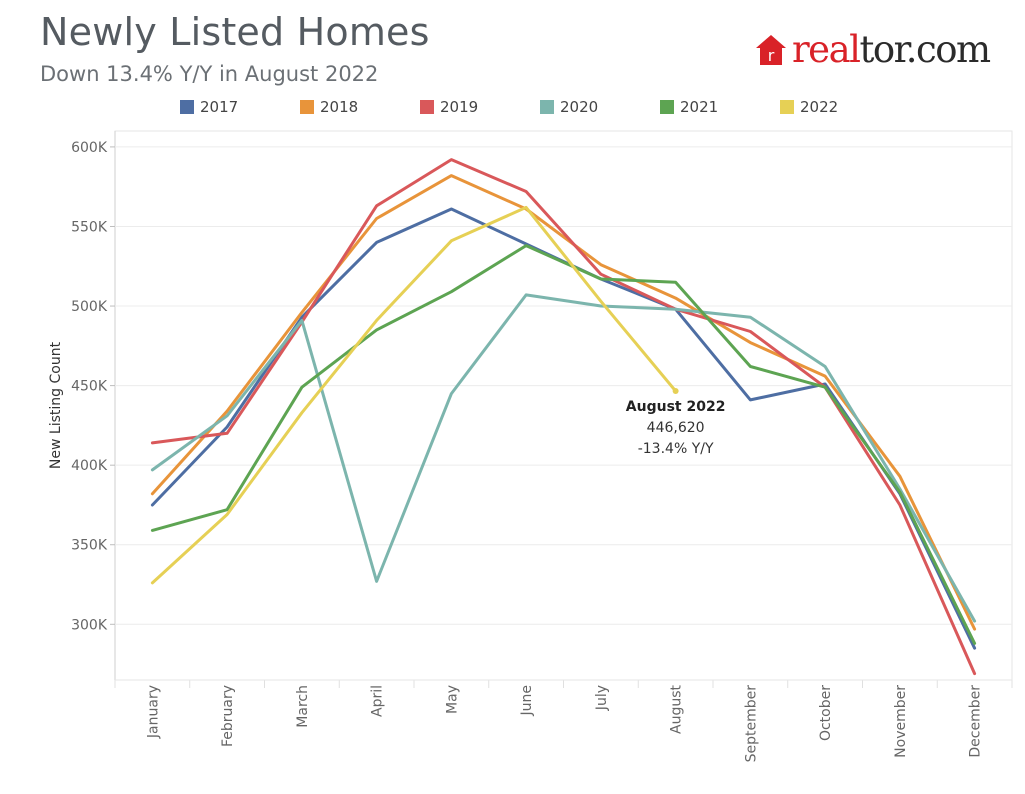  I want to click on annotation-label-3: -13.4% Y/Y, so click(676, 449).